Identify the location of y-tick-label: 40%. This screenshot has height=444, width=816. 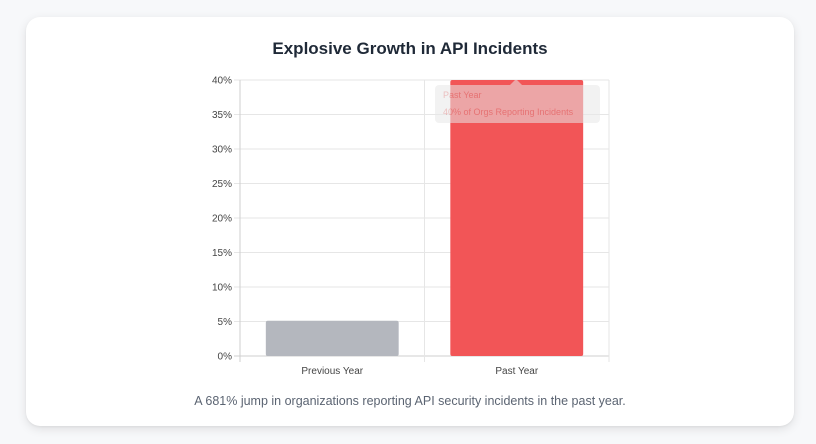
(222, 81).